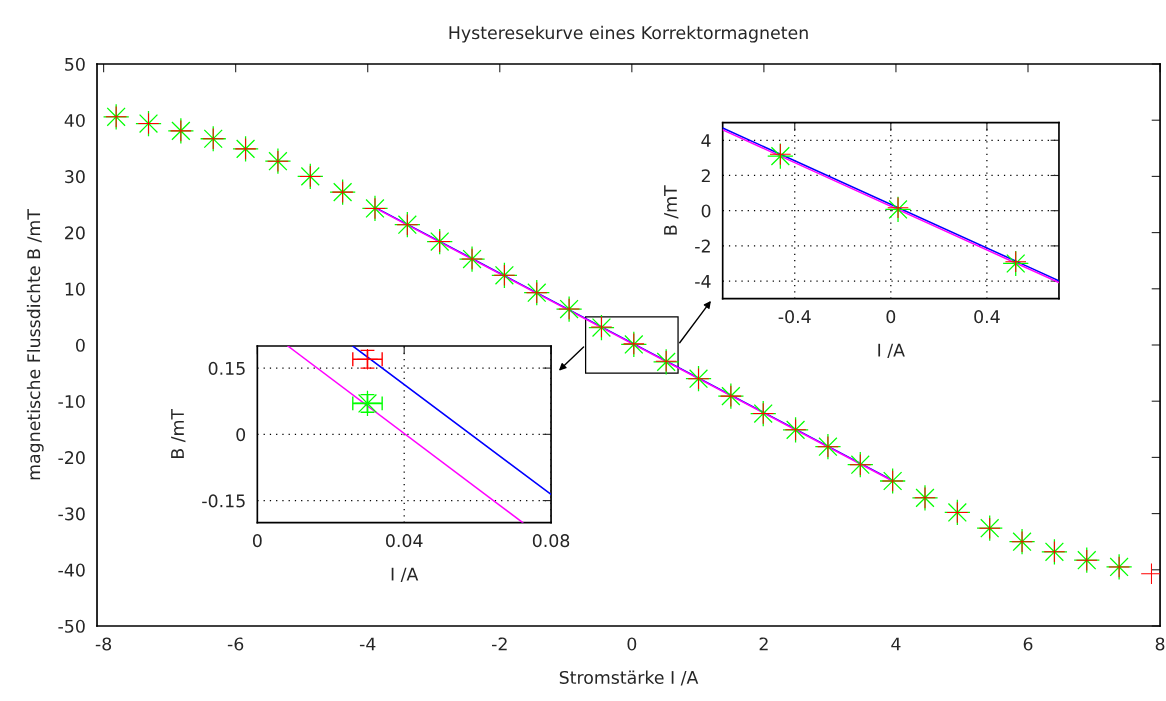 The width and height of the screenshot is (1166, 701). Describe the element at coordinates (35, 344) in the screenshot. I see `y-axis-title: magnetische Flussdichte B /mT` at that location.